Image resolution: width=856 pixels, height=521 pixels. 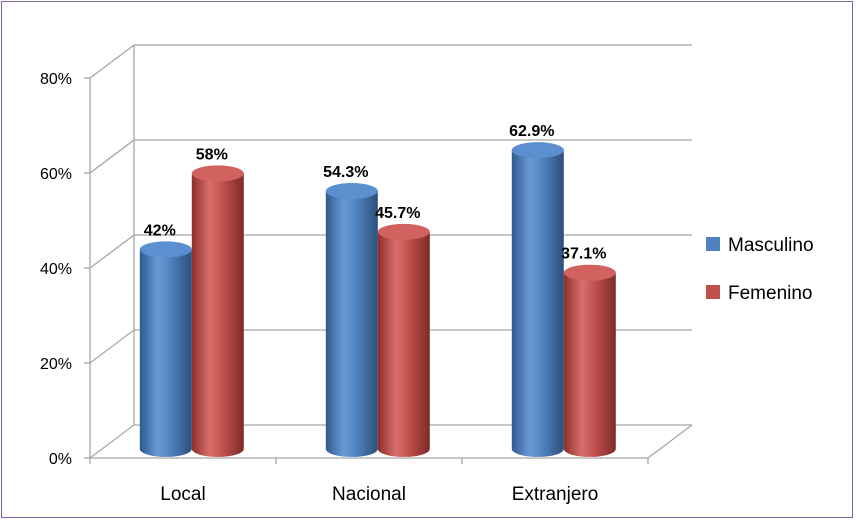 I want to click on x-tick-label: Extranjero, so click(x=555, y=494).